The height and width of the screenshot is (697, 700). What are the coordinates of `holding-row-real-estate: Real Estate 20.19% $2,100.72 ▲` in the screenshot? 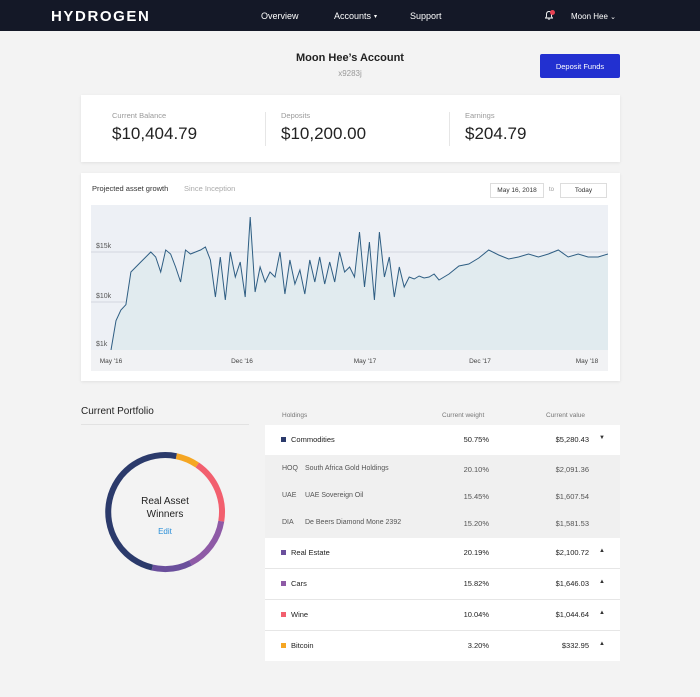 It's located at (442, 553).